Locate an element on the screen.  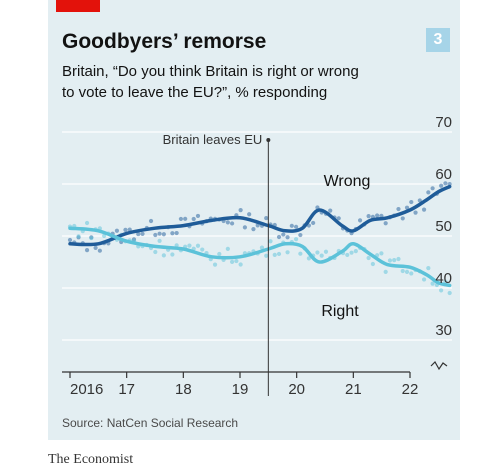
wrong-trend-line is located at coordinates (260, 215).